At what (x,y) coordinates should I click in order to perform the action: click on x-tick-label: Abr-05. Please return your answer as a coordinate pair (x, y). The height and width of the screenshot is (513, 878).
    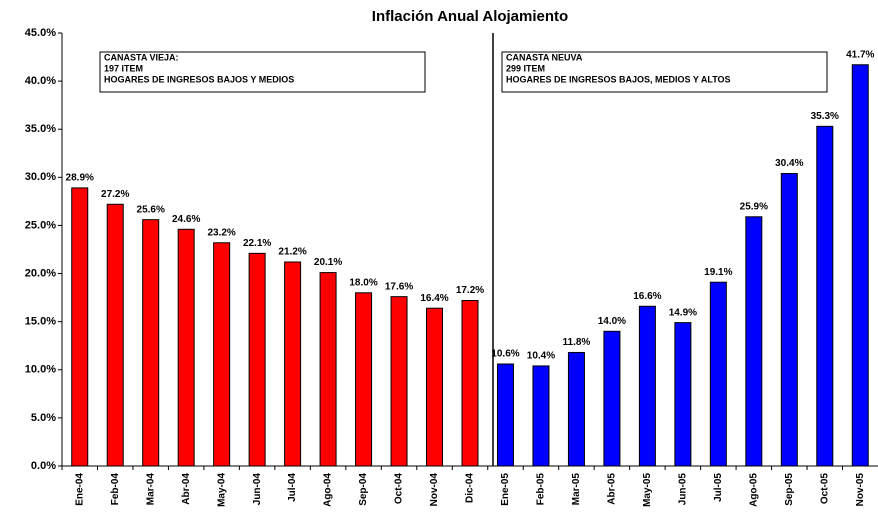
    Looking at the image, I should click on (612, 489).